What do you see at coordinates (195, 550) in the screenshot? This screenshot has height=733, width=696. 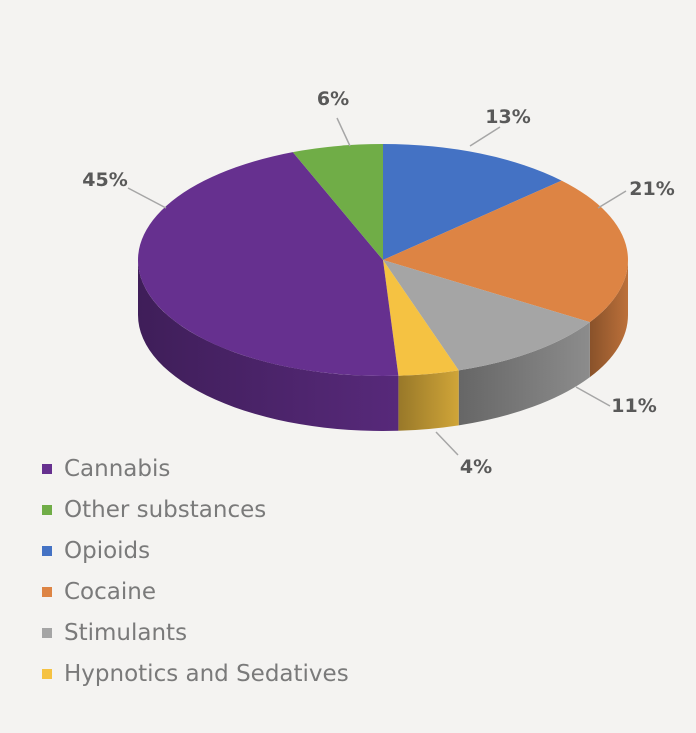 I see `legend-item-opioids: Opioids` at bounding box center [195, 550].